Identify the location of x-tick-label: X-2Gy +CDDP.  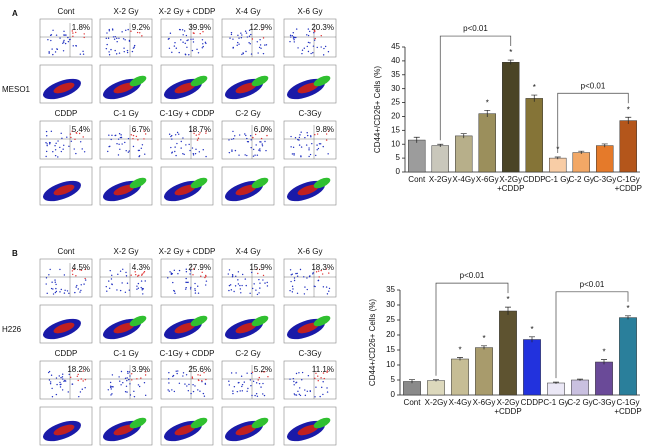
(510, 184).